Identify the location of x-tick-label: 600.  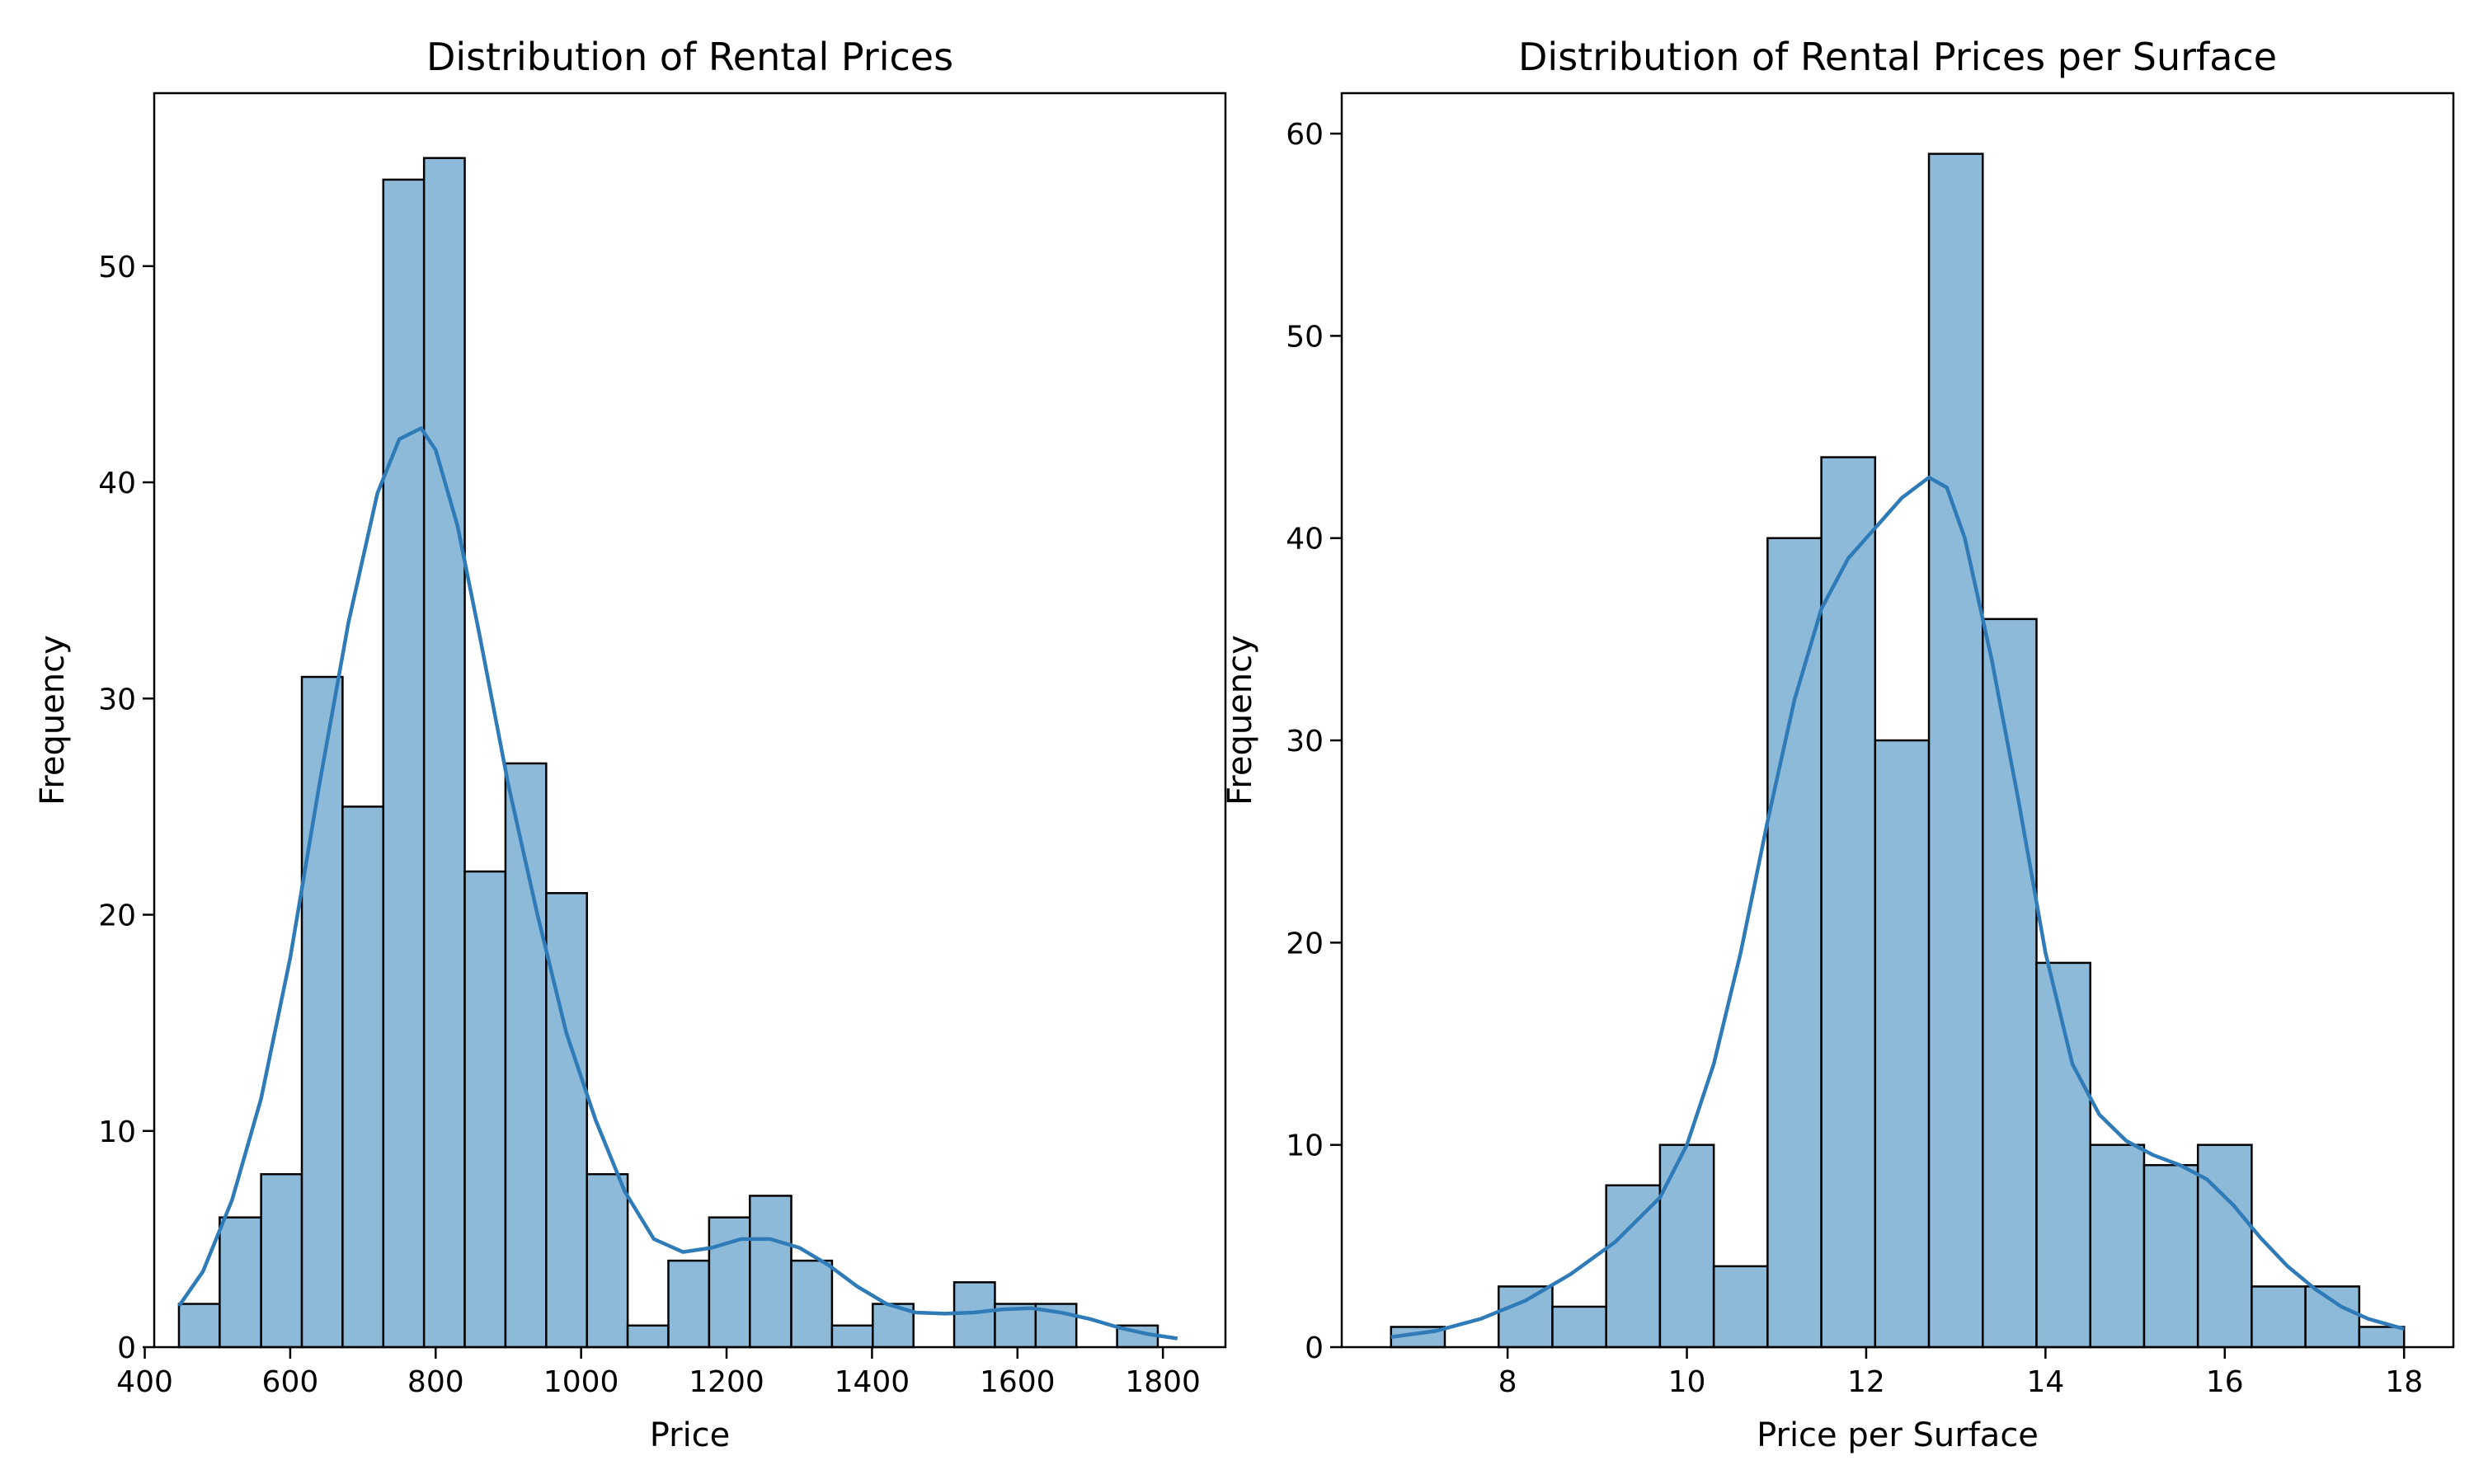
(290, 1382).